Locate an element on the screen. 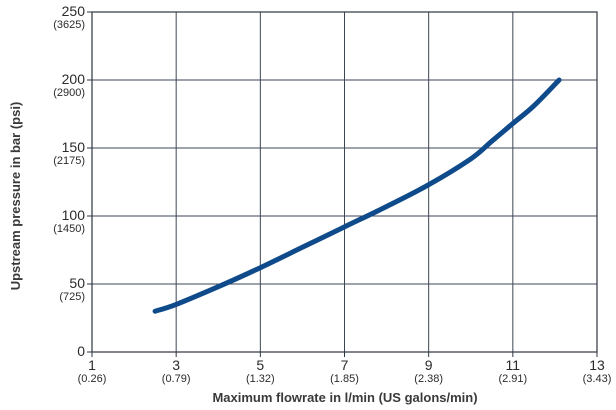 Image resolution: width=616 pixels, height=410 pixels. x-tick-sublabel: (2.91) is located at coordinates (512, 379).